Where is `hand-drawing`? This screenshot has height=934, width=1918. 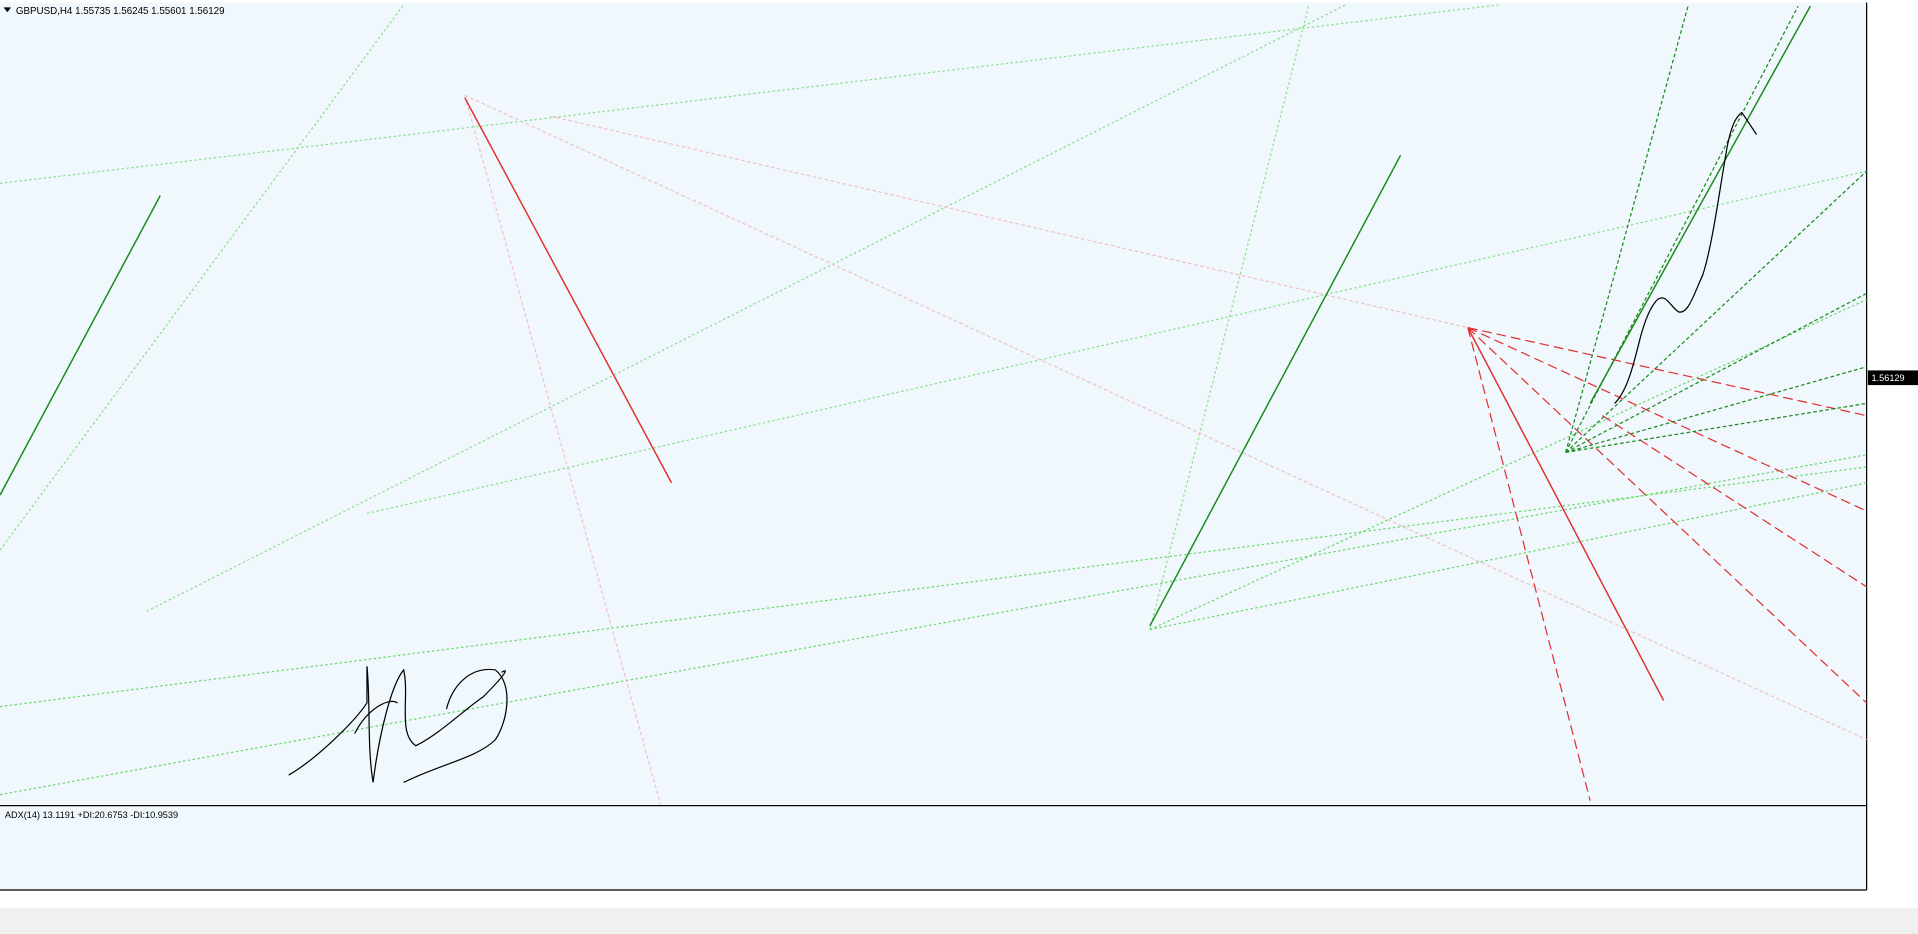
hand-drawing is located at coordinates (398, 724).